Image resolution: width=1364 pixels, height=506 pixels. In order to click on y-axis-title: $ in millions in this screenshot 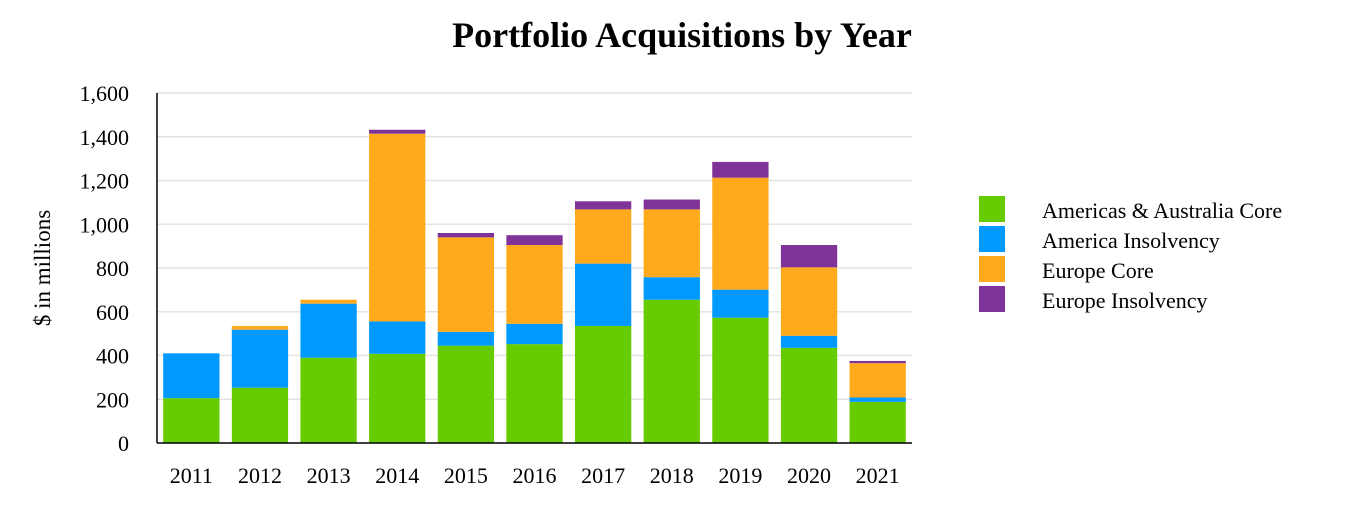, I will do `click(42, 268)`.